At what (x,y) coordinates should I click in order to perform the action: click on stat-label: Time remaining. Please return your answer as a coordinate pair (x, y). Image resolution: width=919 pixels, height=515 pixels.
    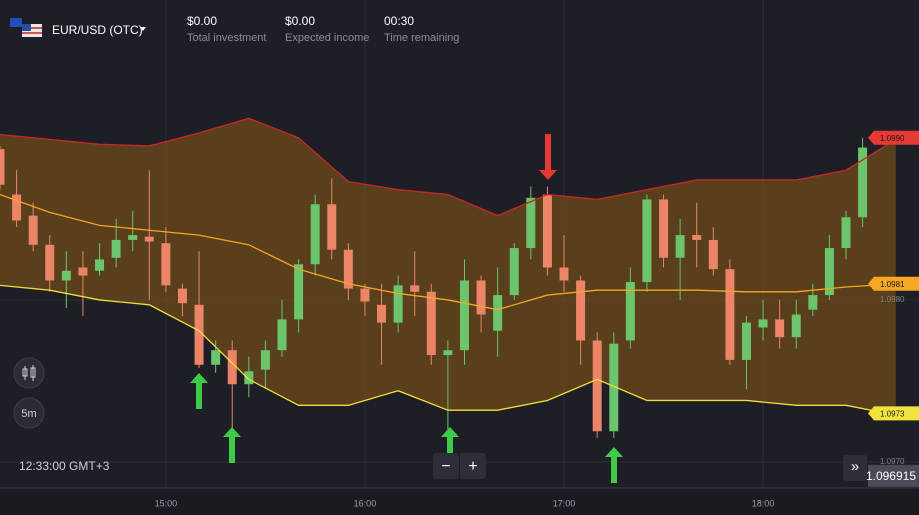
    Looking at the image, I should click on (421, 38).